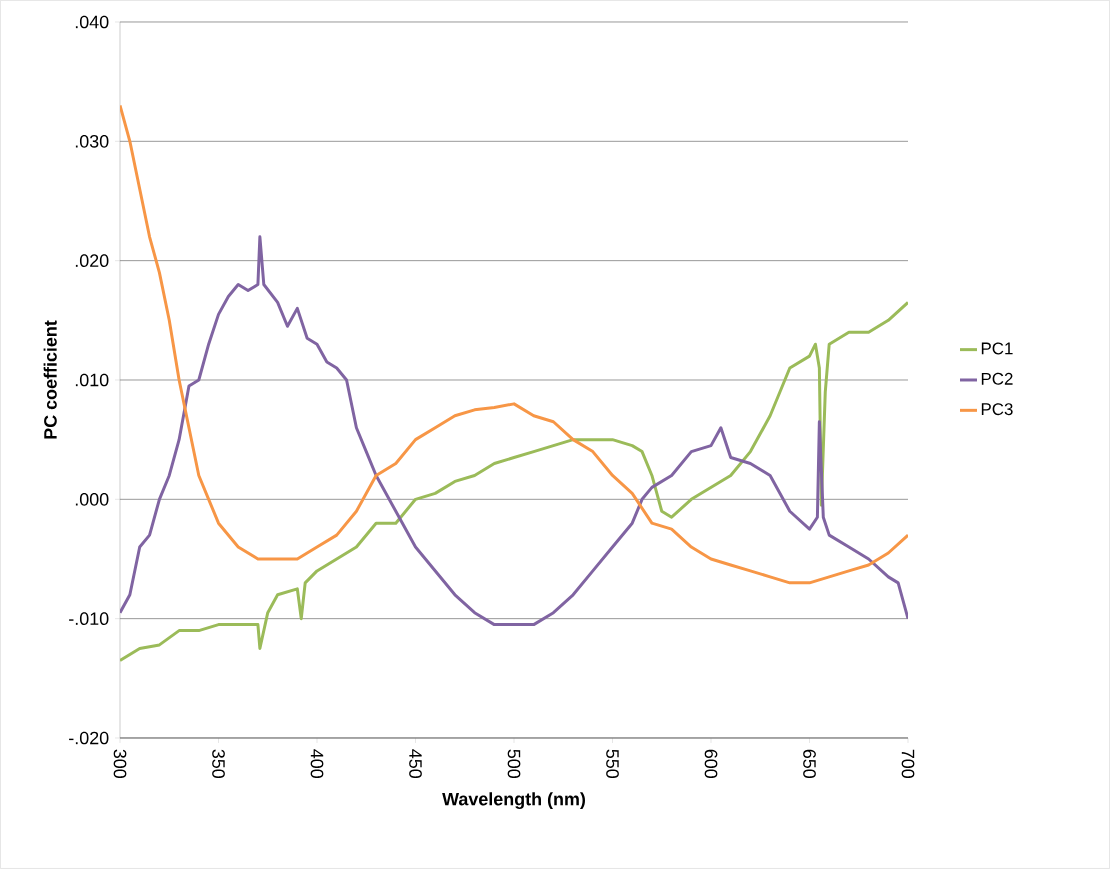  Describe the element at coordinates (92, 141) in the screenshot. I see `y-tick-label: .030` at that location.